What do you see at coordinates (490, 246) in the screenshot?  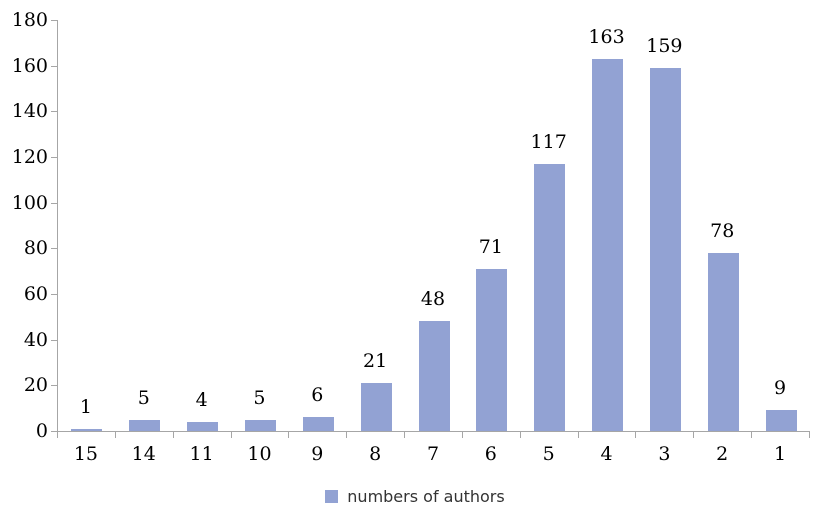 I see `bar-value-label: 71` at bounding box center [490, 246].